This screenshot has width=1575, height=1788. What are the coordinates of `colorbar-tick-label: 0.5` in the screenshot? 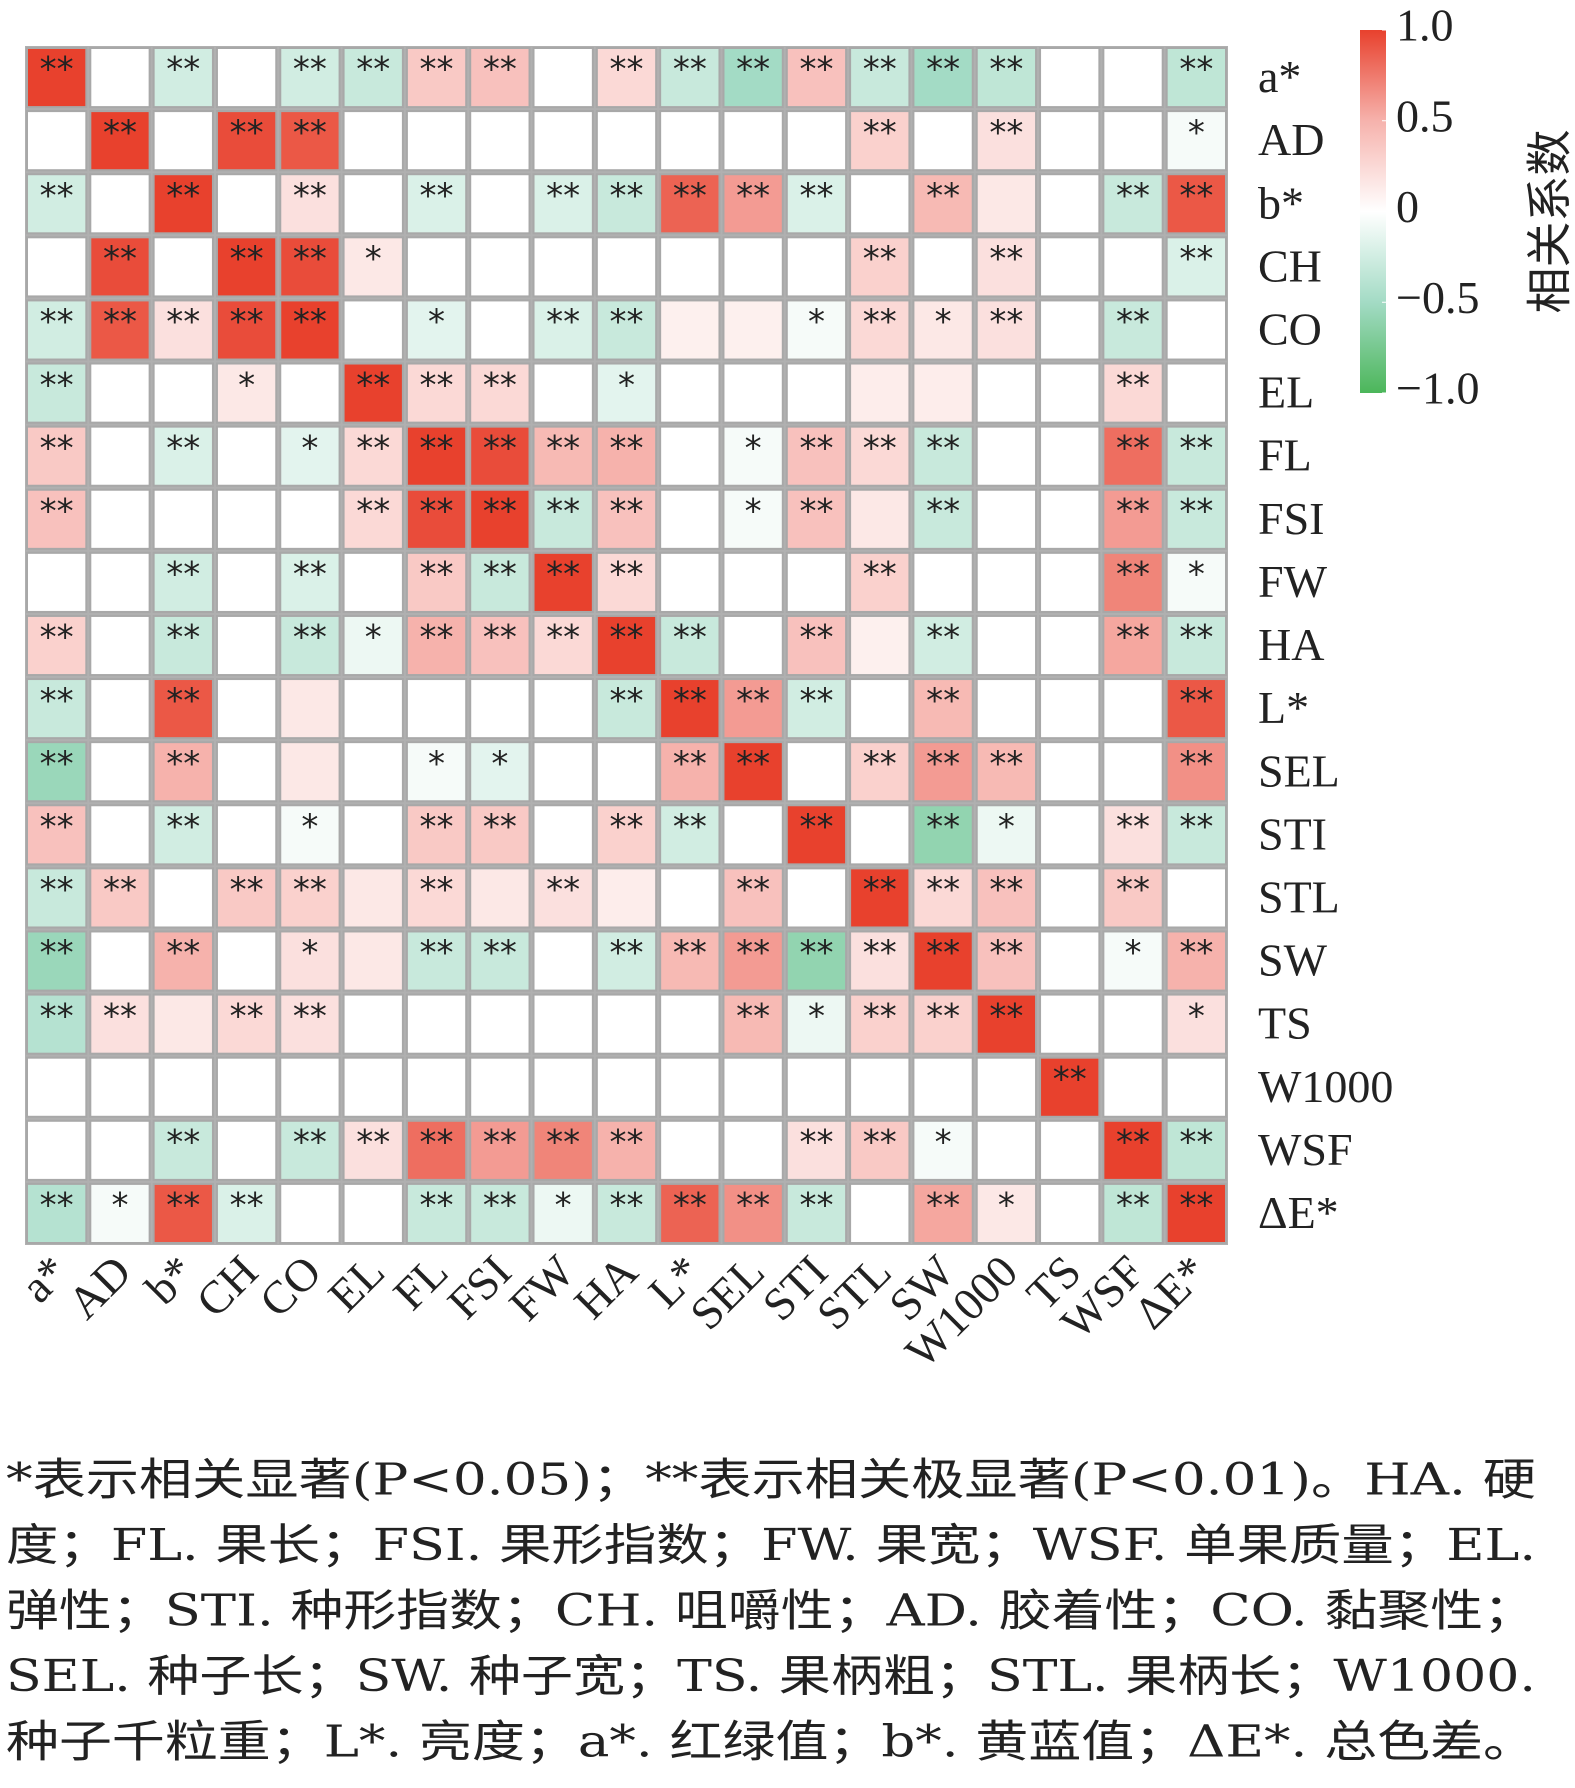 It's located at (1425, 115).